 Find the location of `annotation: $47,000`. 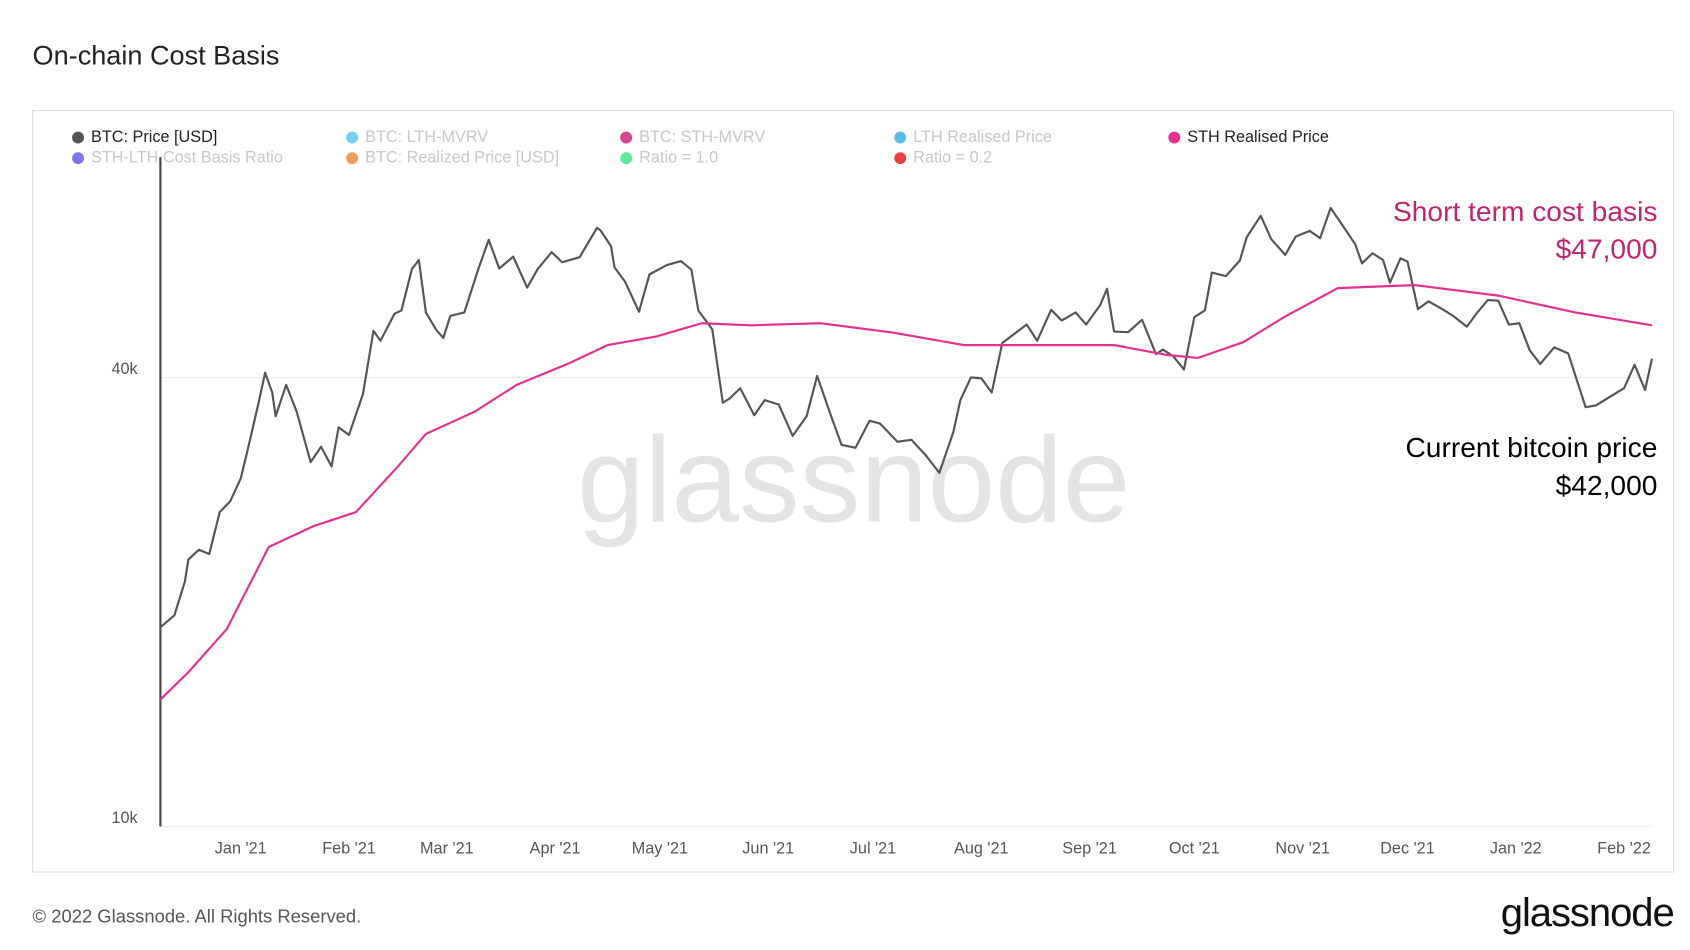

annotation: $47,000 is located at coordinates (1607, 249).